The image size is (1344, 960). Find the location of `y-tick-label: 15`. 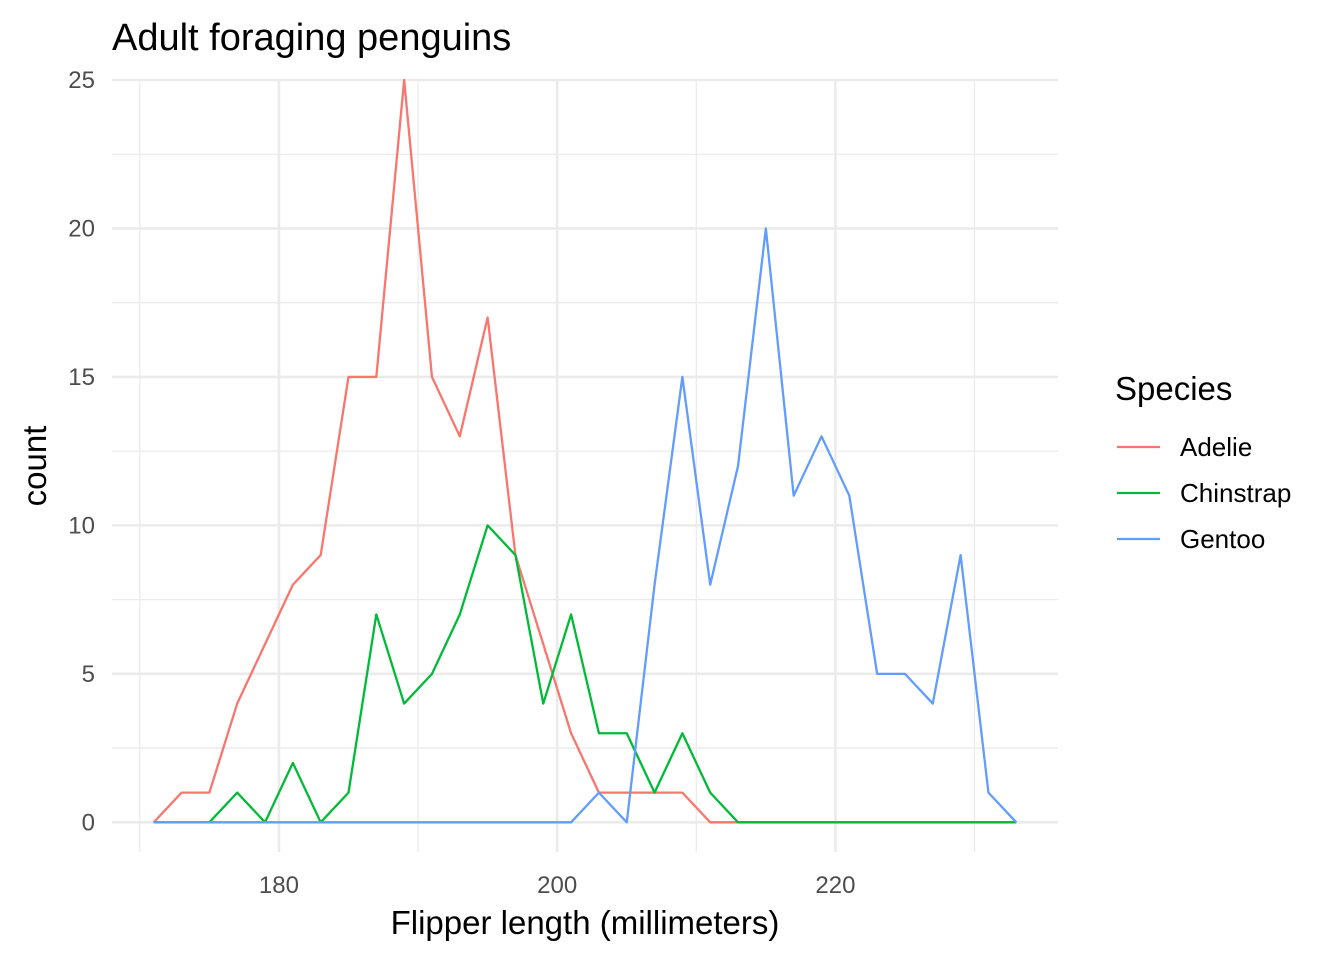

y-tick-label: 15 is located at coordinates (81, 377).